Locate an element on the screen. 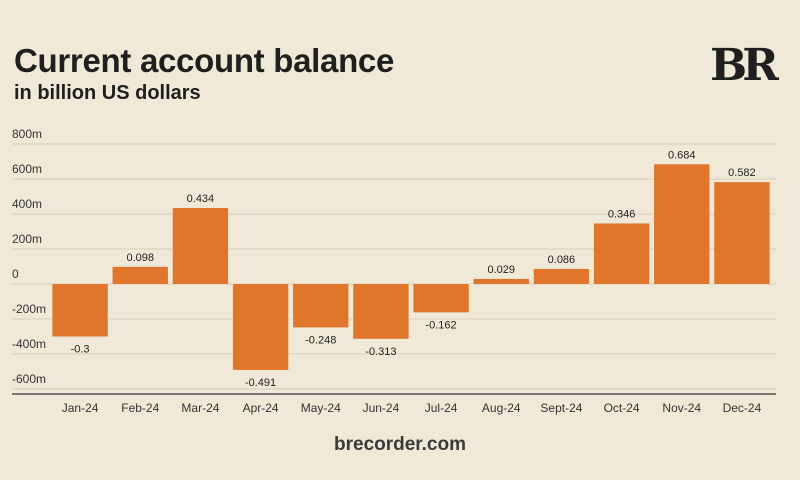  data-label: -0.491 is located at coordinates (260, 383).